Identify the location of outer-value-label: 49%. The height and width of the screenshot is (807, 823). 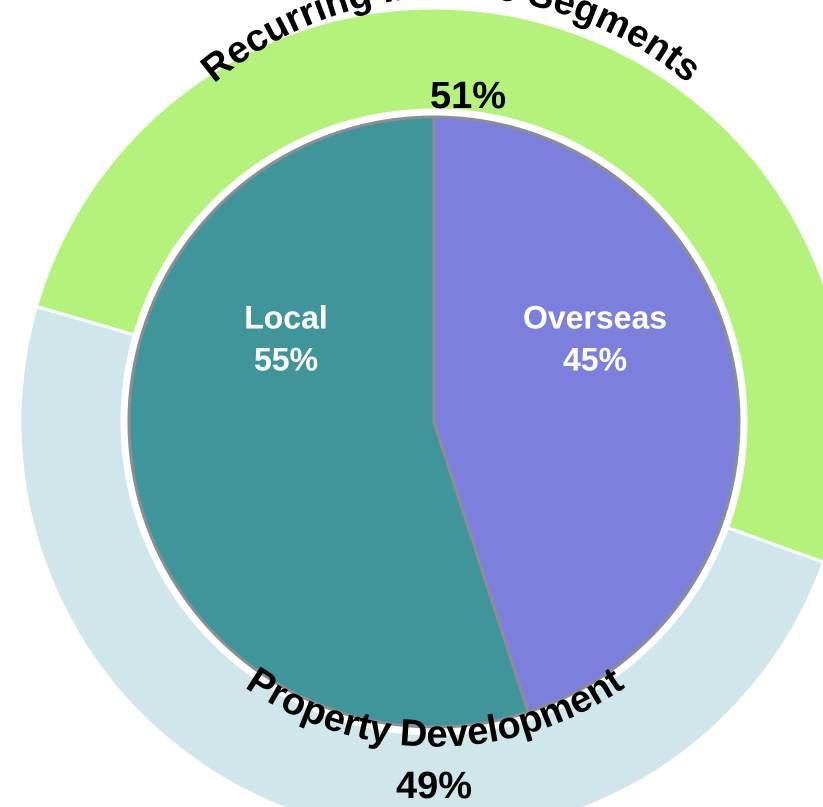
(434, 786).